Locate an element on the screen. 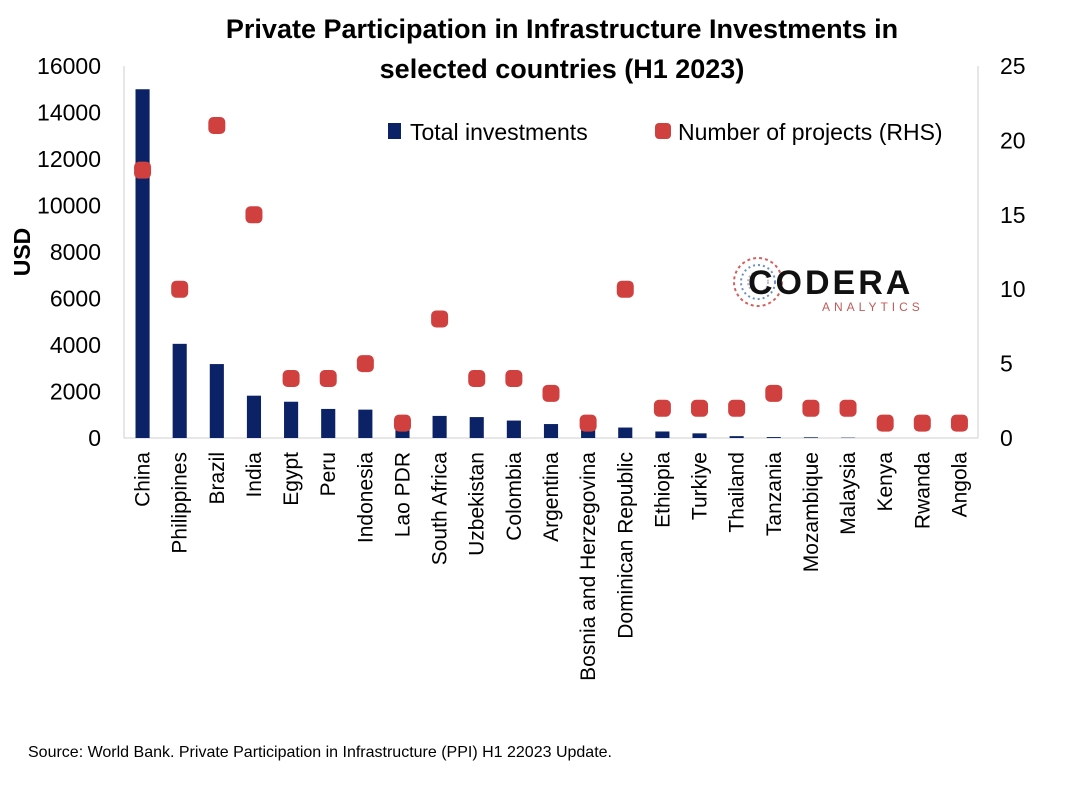  x-tick-label: Thailand is located at coordinates (737, 492).